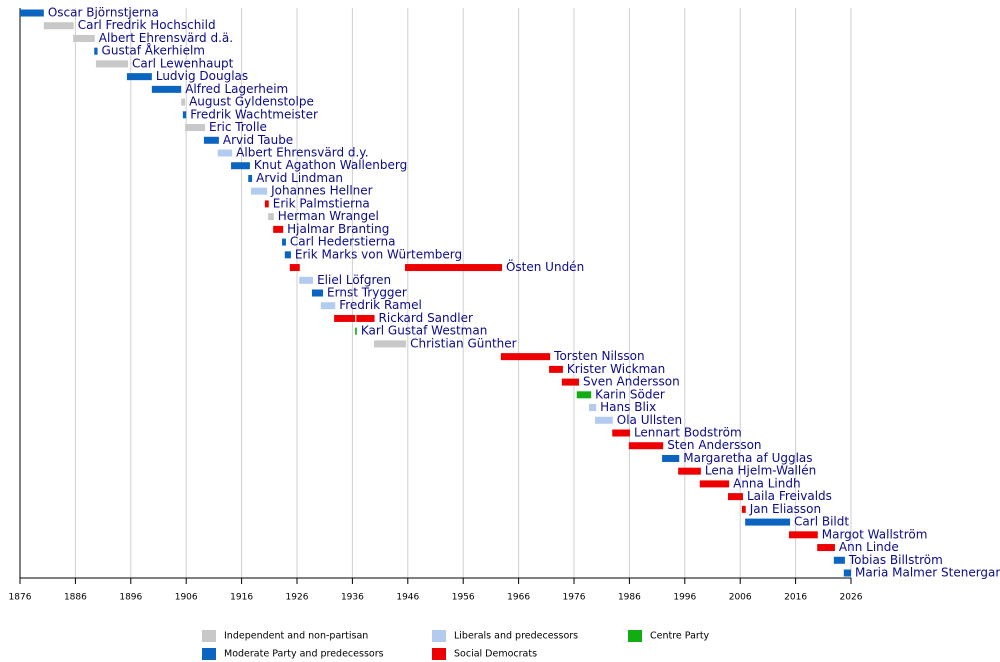 This screenshot has width=1000, height=662. I want to click on x-tick-label: 1976, so click(574, 598).